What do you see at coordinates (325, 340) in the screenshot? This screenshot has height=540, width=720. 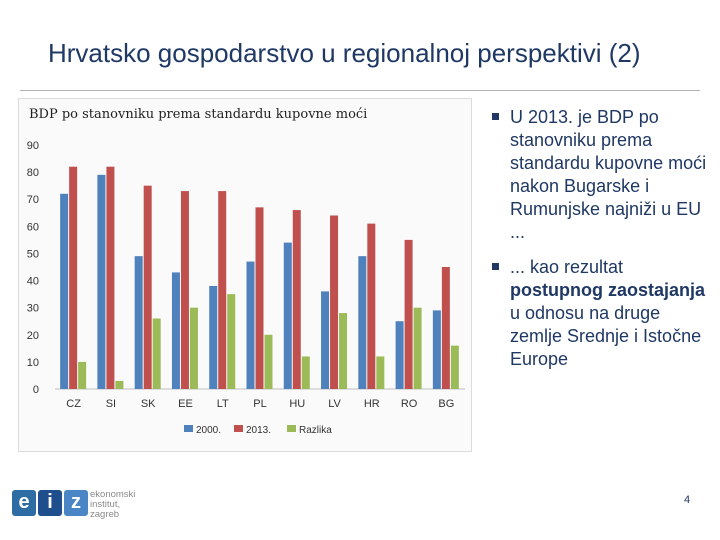 I see `bar-2000-lv` at bounding box center [325, 340].